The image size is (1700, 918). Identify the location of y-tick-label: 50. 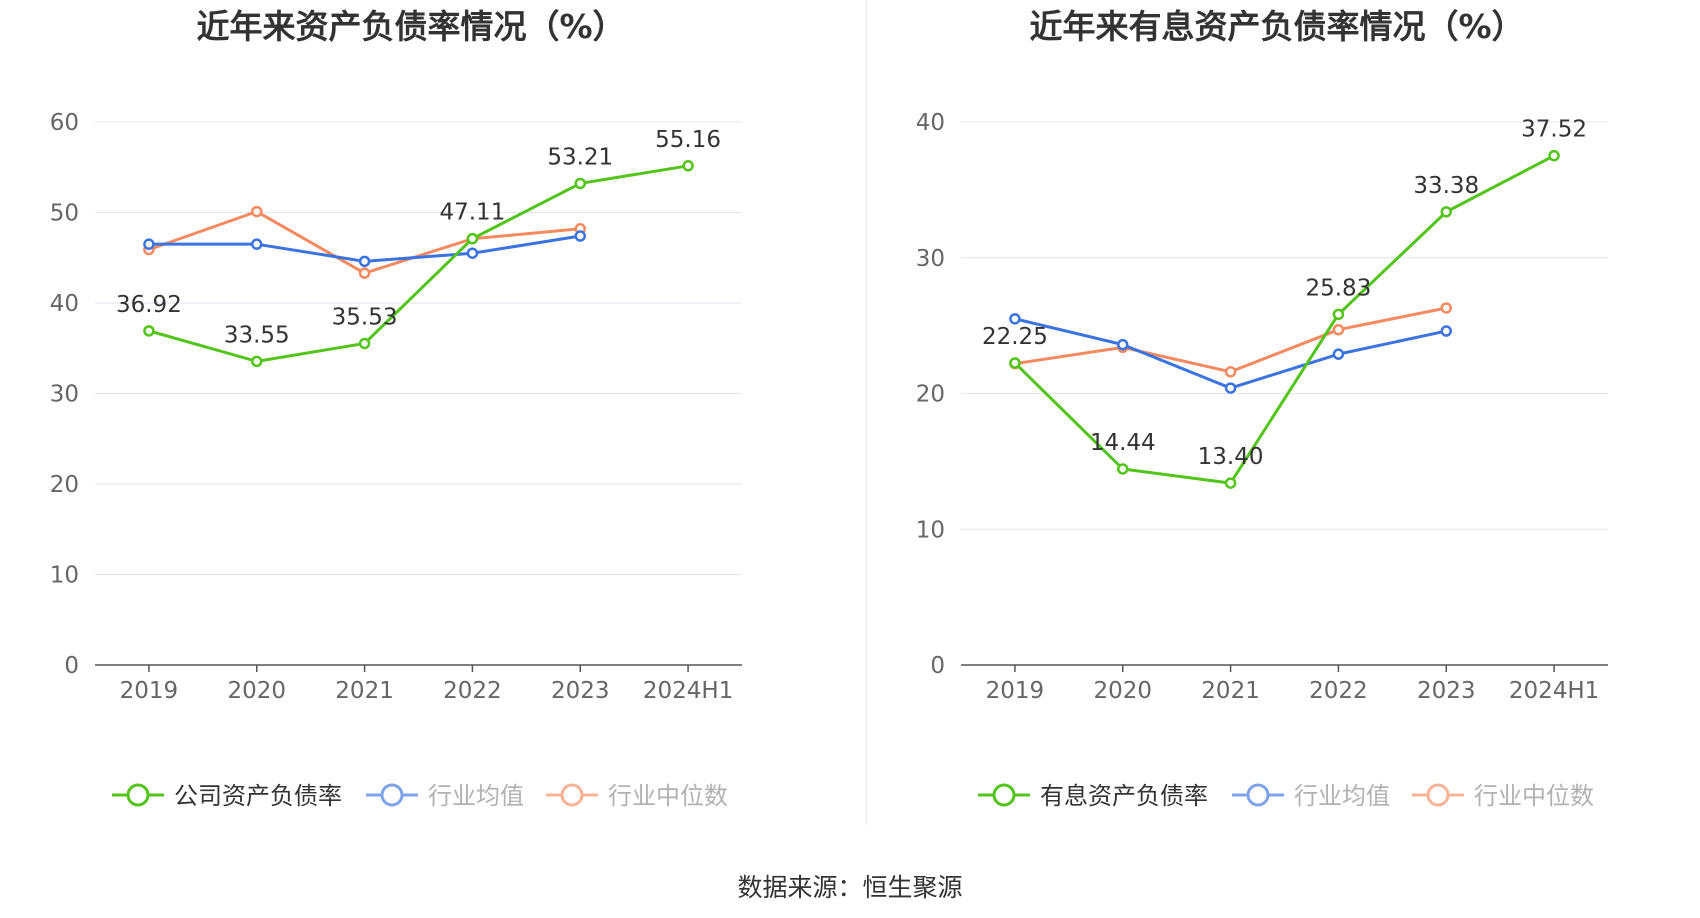
(64, 214).